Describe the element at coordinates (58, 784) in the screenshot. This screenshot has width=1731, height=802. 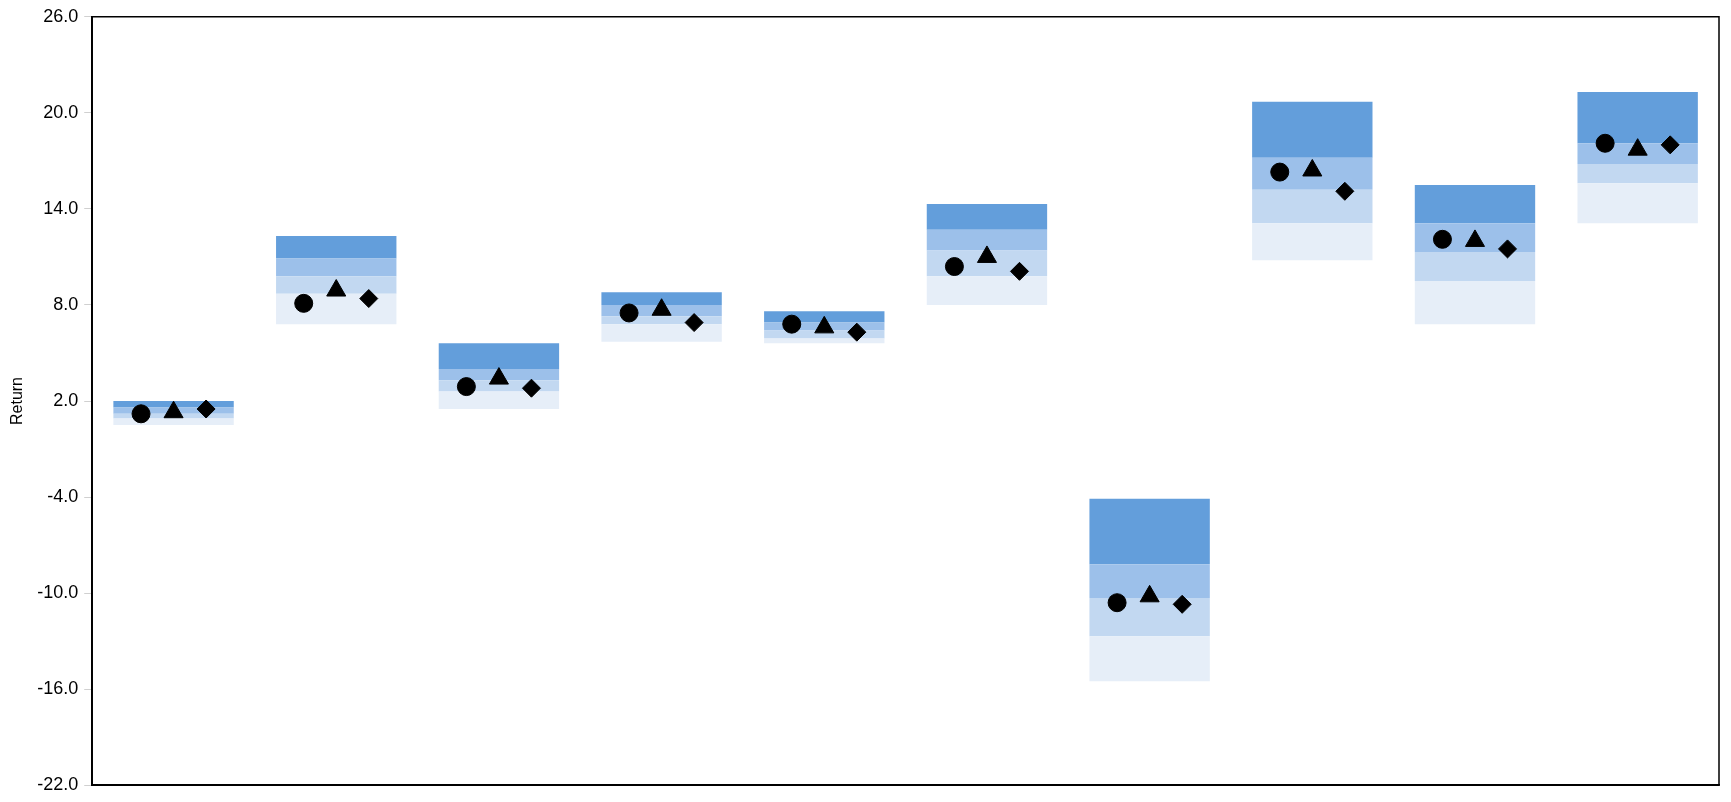
I see `y-tick-label: -22.0` at that location.